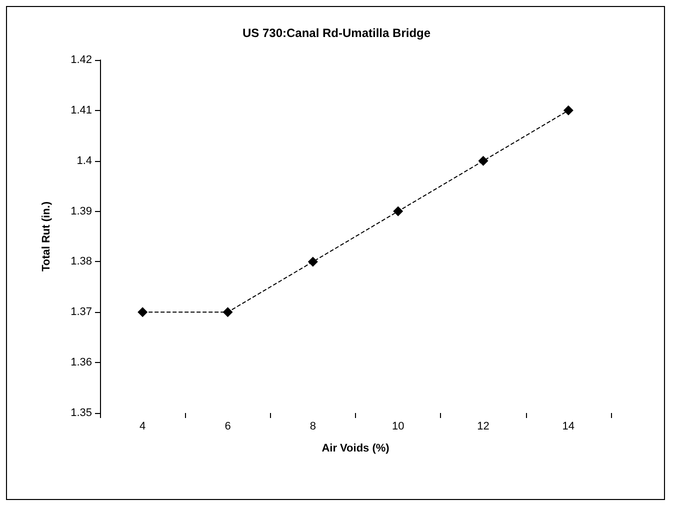 Image resolution: width=673 pixels, height=508 pixels. What do you see at coordinates (84, 160) in the screenshot?
I see `y-tick-label: 1.4` at bounding box center [84, 160].